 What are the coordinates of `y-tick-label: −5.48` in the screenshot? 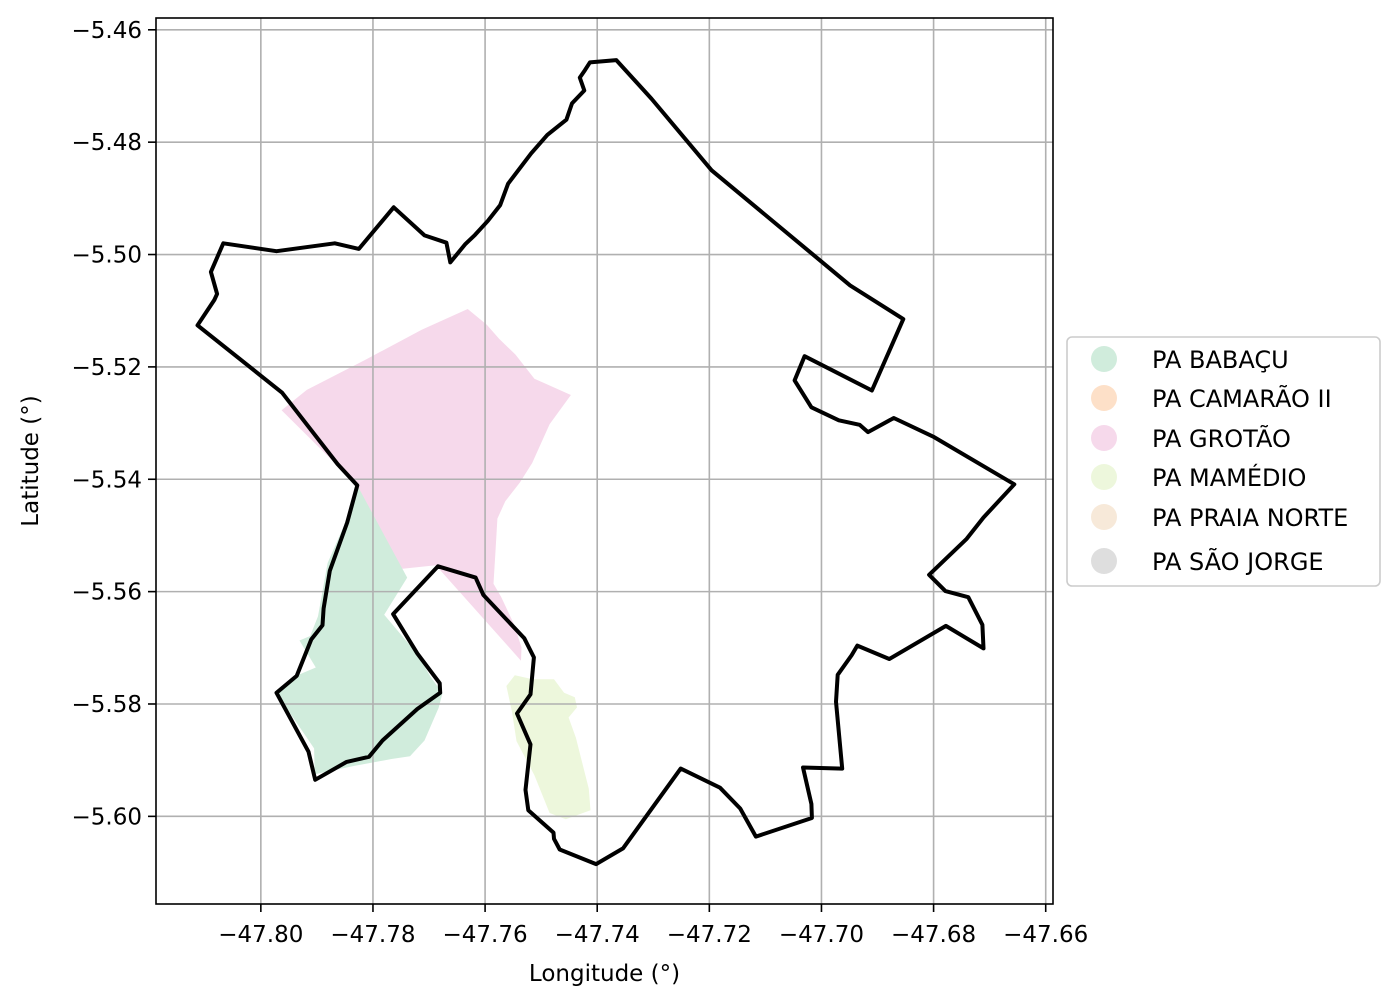 It's located at (107, 143).